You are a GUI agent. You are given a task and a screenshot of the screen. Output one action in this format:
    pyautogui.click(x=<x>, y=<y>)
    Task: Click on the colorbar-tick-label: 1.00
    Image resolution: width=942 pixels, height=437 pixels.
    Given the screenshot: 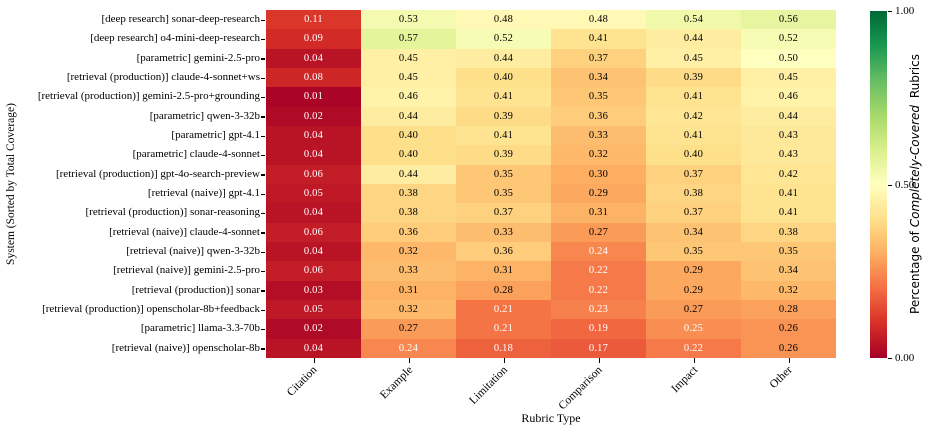 What is the action you would take?
    pyautogui.click(x=905, y=11)
    